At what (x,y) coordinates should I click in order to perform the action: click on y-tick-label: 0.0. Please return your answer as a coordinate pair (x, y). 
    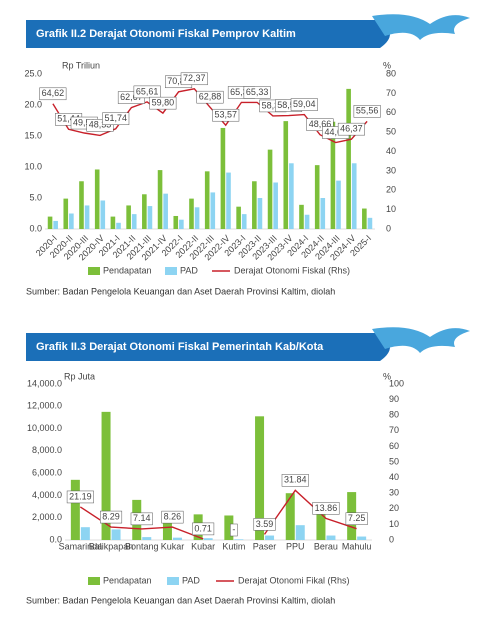
    Looking at the image, I should click on (55, 539).